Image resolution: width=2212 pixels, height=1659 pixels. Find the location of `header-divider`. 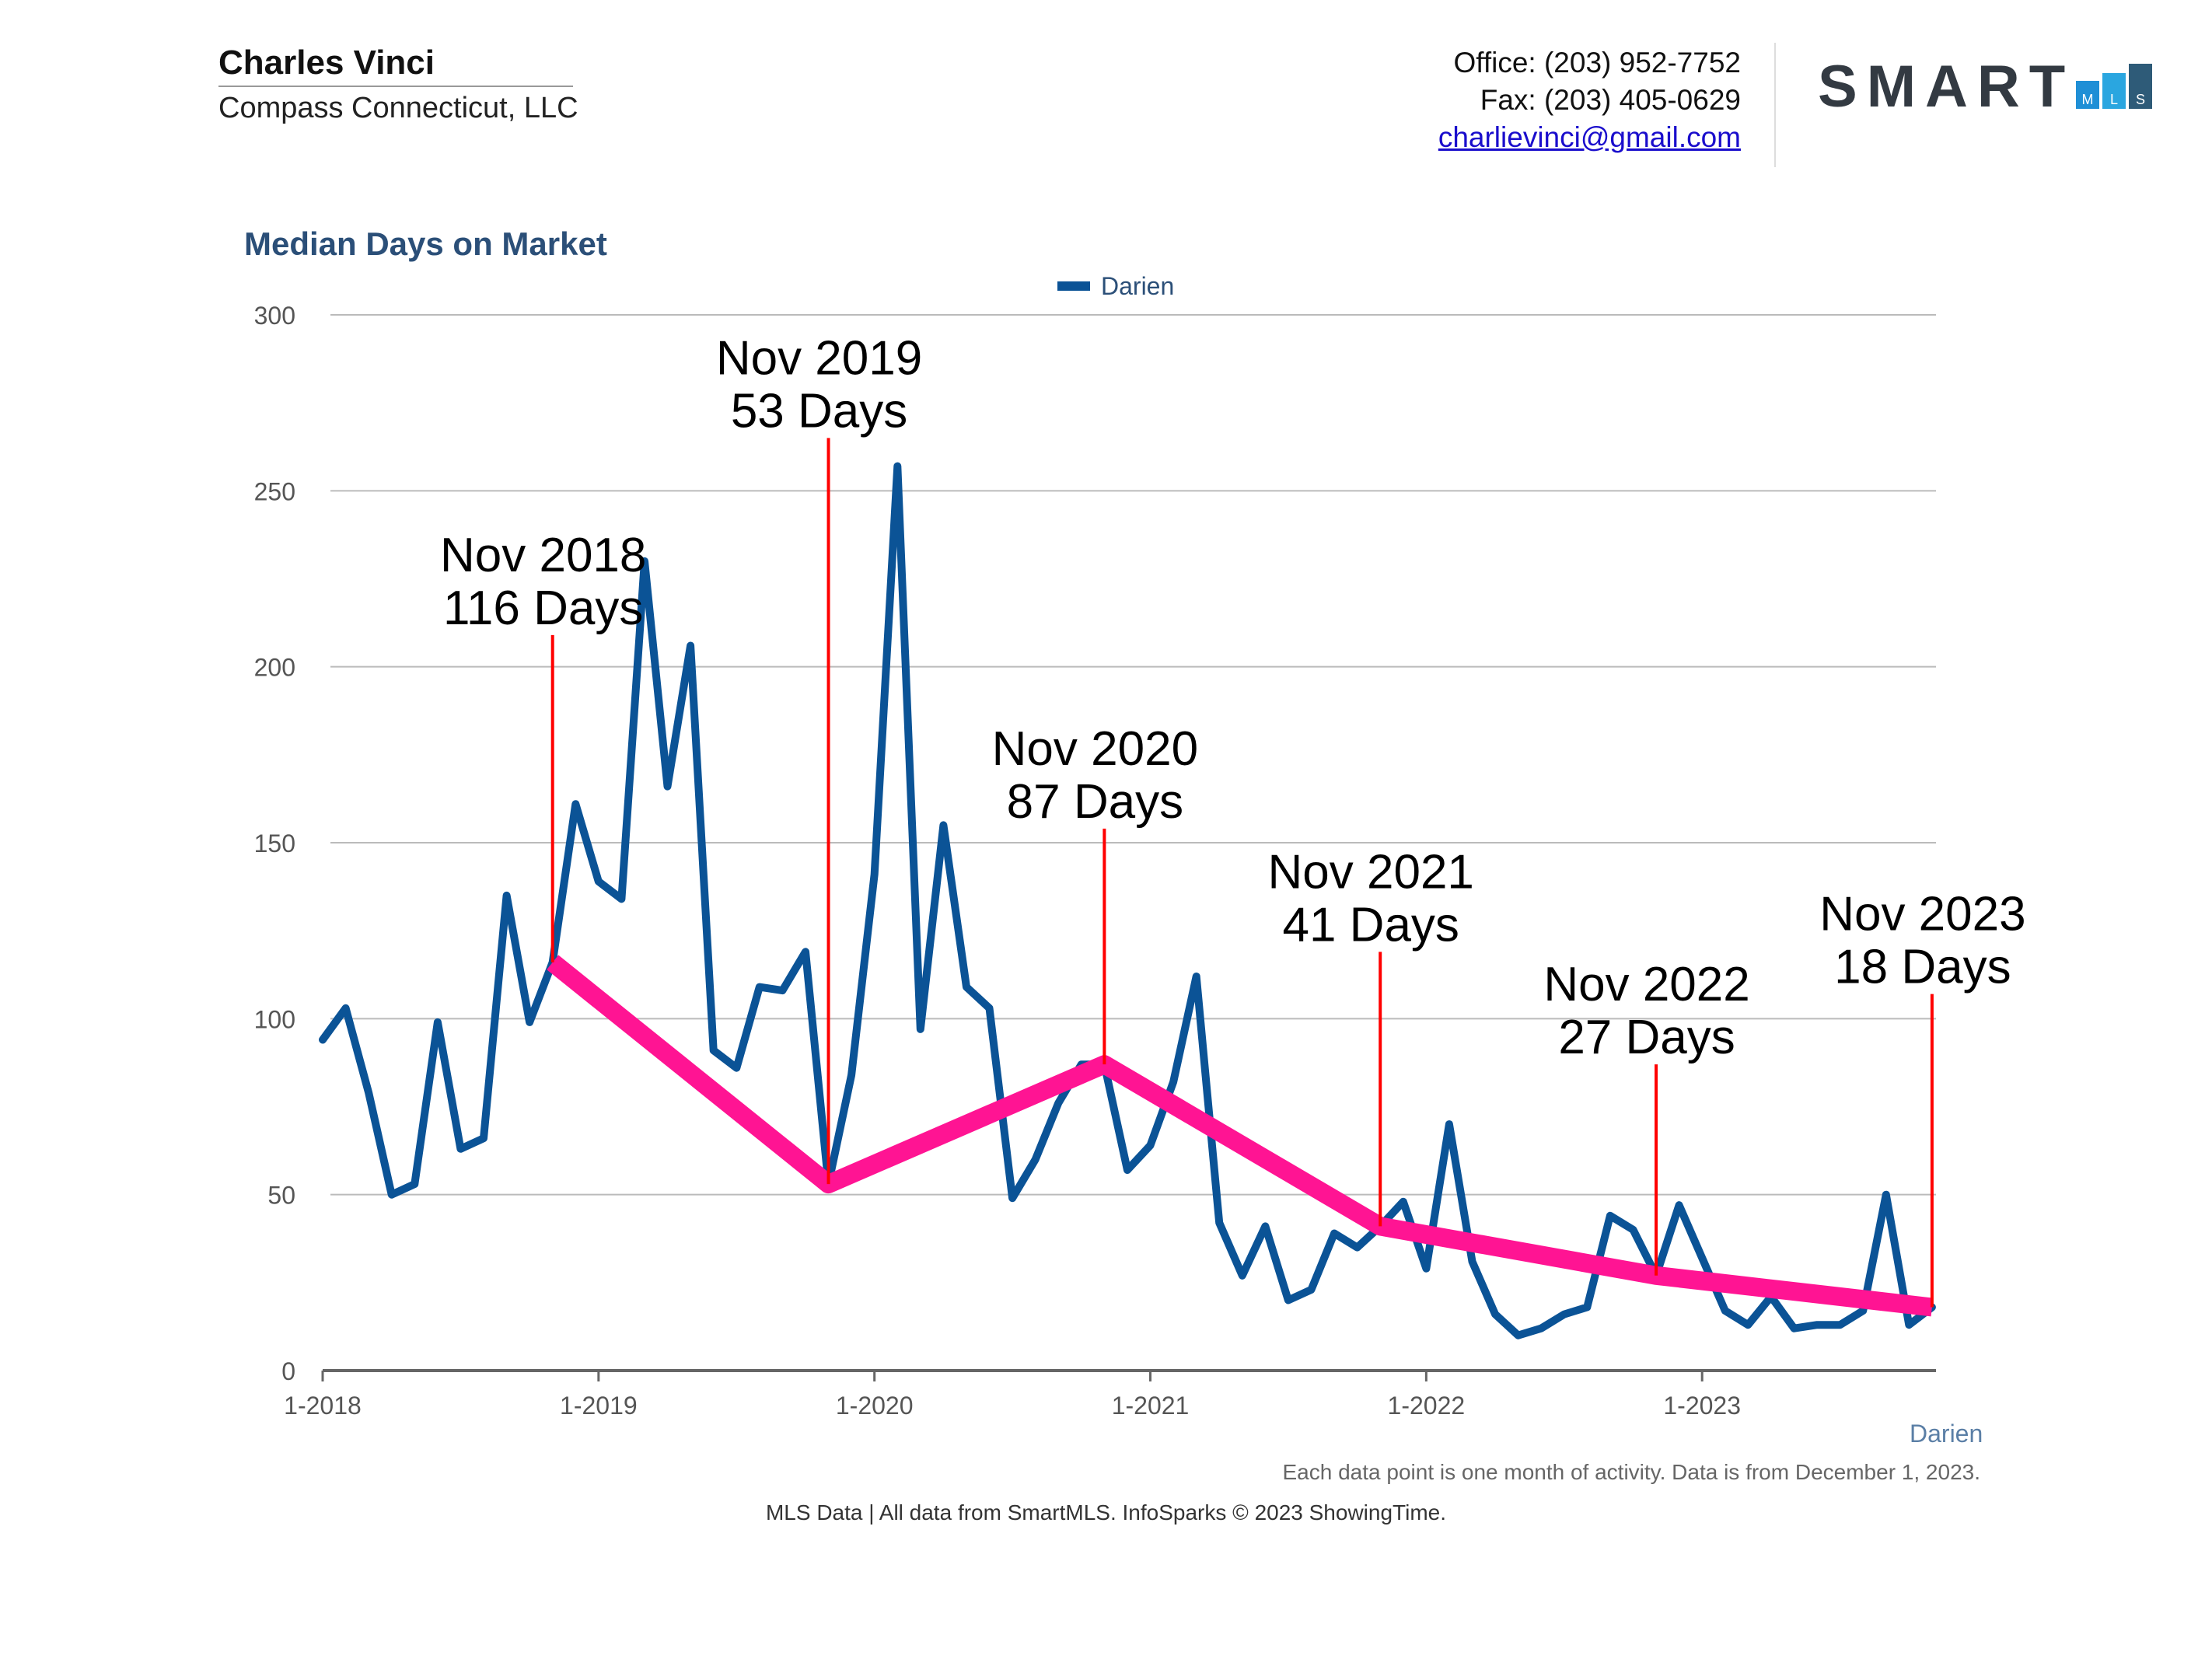

header-divider is located at coordinates (1775, 105).